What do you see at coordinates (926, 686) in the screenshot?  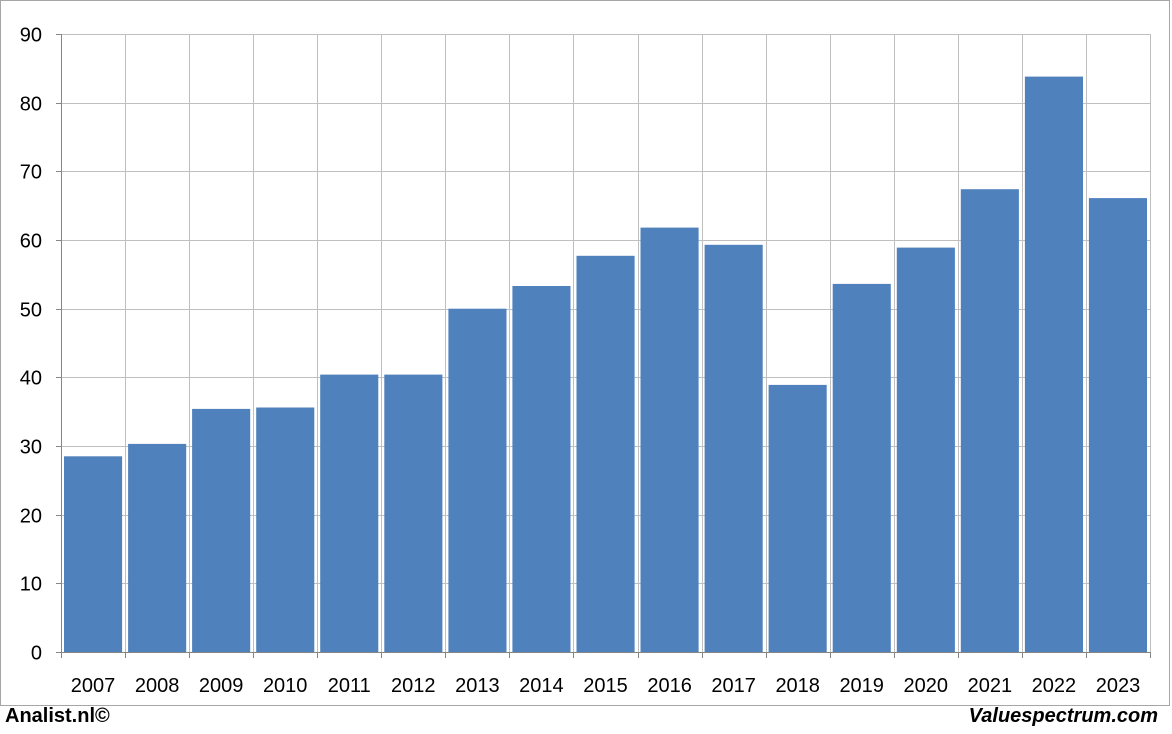 I see `x-tick-label: 2020` at bounding box center [926, 686].